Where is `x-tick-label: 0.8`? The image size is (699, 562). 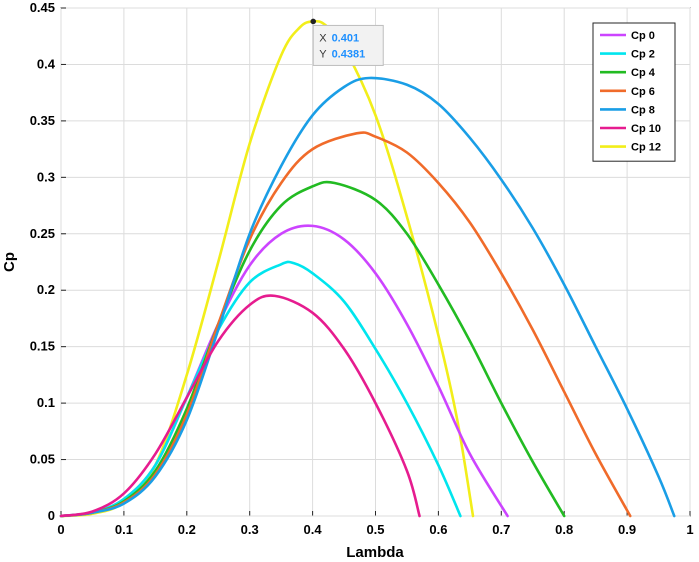 x-tick-label: 0.8 is located at coordinates (564, 529).